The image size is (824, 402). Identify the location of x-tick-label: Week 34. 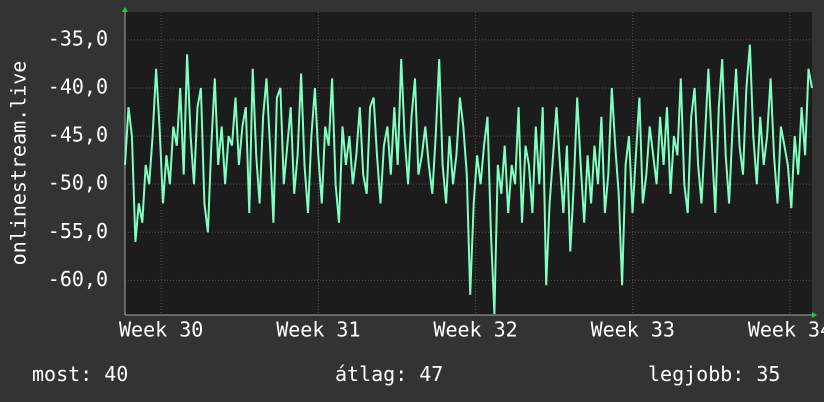
(786, 330).